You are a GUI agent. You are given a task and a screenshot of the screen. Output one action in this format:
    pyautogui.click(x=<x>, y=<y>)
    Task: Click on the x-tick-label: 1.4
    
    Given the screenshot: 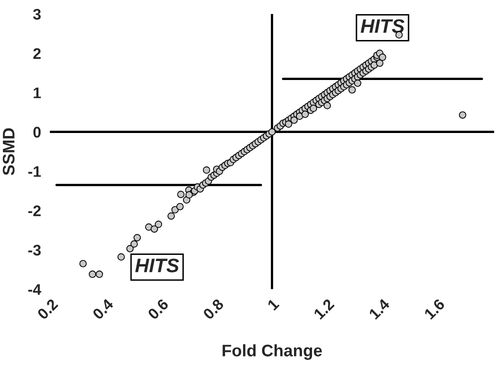 What is the action you would take?
    pyautogui.click(x=379, y=309)
    